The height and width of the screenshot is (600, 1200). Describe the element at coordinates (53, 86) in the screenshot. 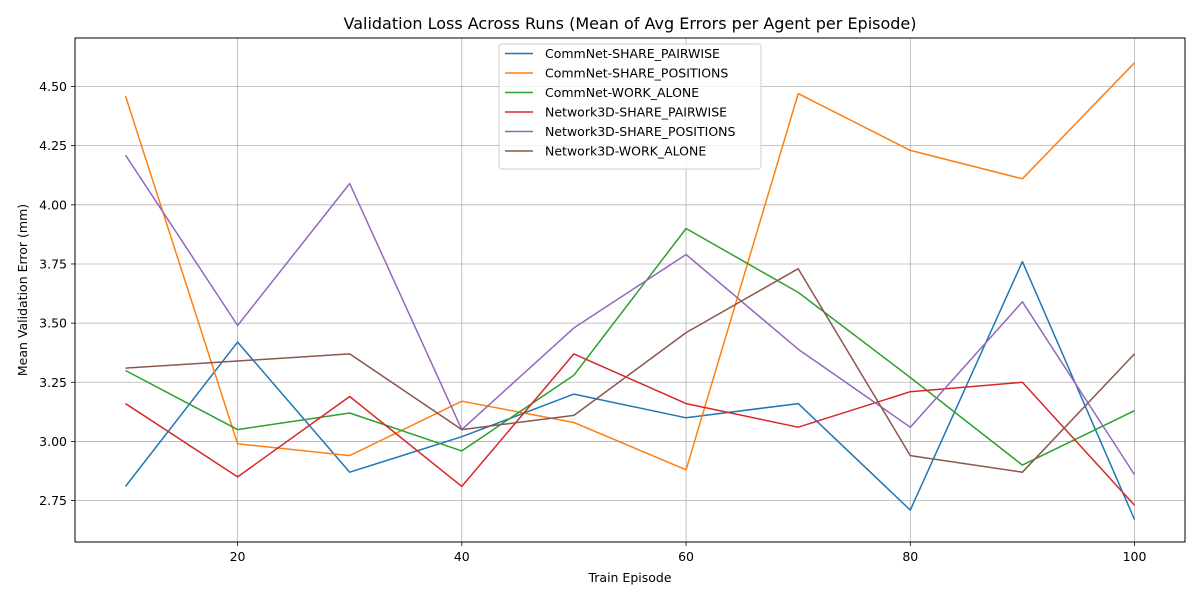

I see `y-tick-label: 4.50` at that location.